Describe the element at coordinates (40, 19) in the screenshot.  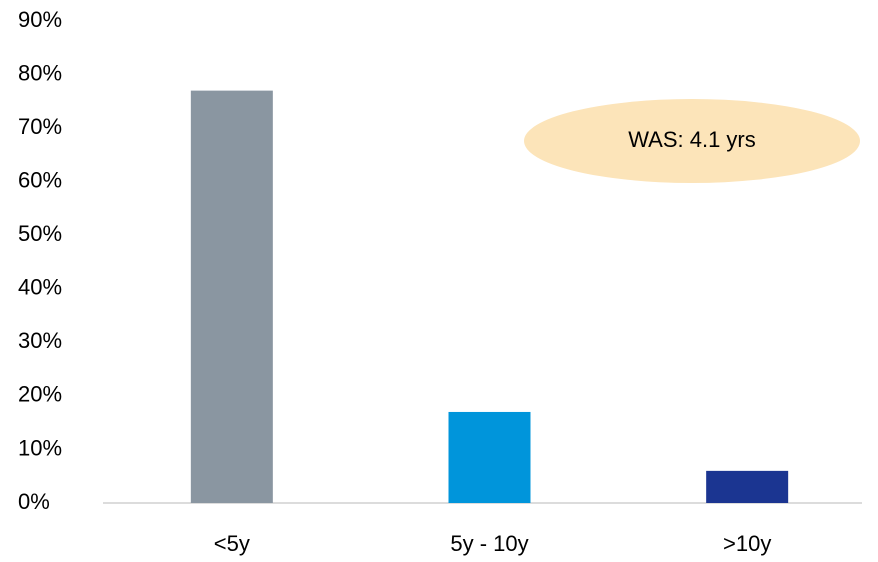
I see `y-tick-label: 90%` at that location.